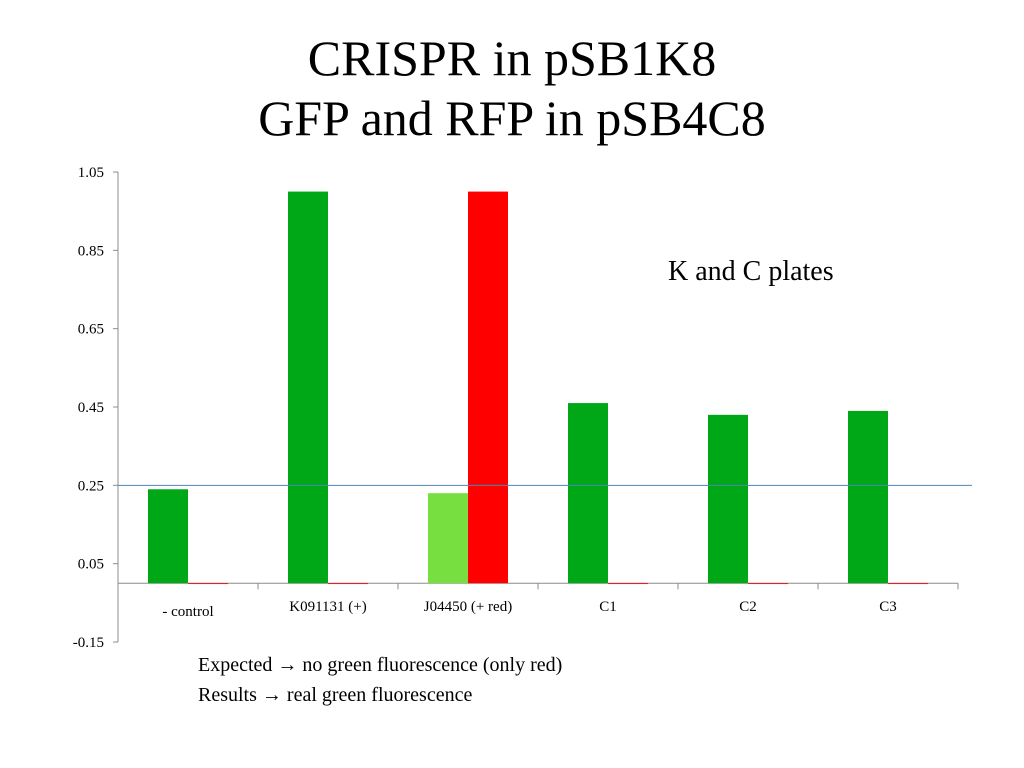 The image size is (1024, 768). What do you see at coordinates (91, 173) in the screenshot?
I see `y-tick-label: 1.05` at bounding box center [91, 173].